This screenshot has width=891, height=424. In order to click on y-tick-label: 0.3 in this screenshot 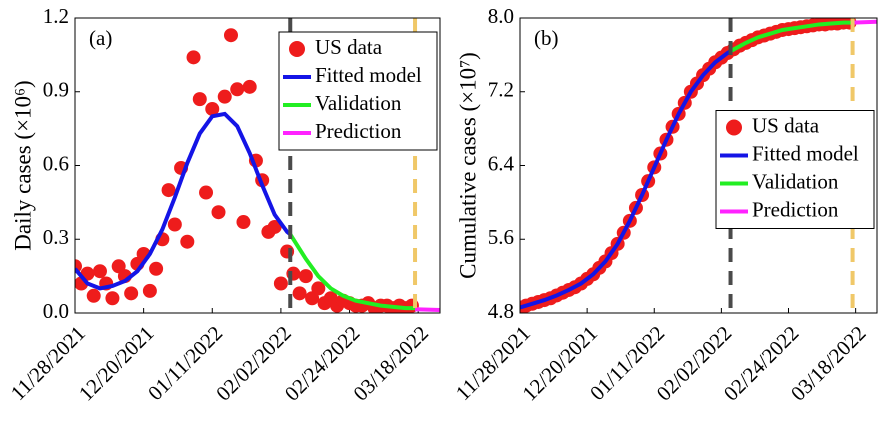, I will do `click(56, 237)`.